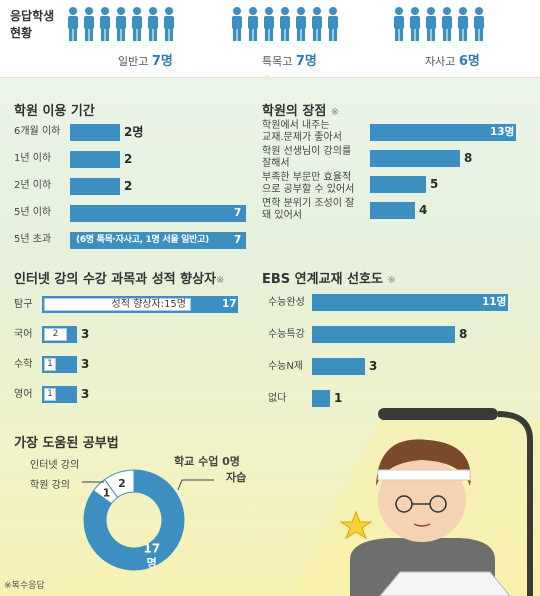 Image resolution: width=540 pixels, height=596 pixels. I want to click on merit-category-line: 학원 선생님이 강의를, so click(307, 151).